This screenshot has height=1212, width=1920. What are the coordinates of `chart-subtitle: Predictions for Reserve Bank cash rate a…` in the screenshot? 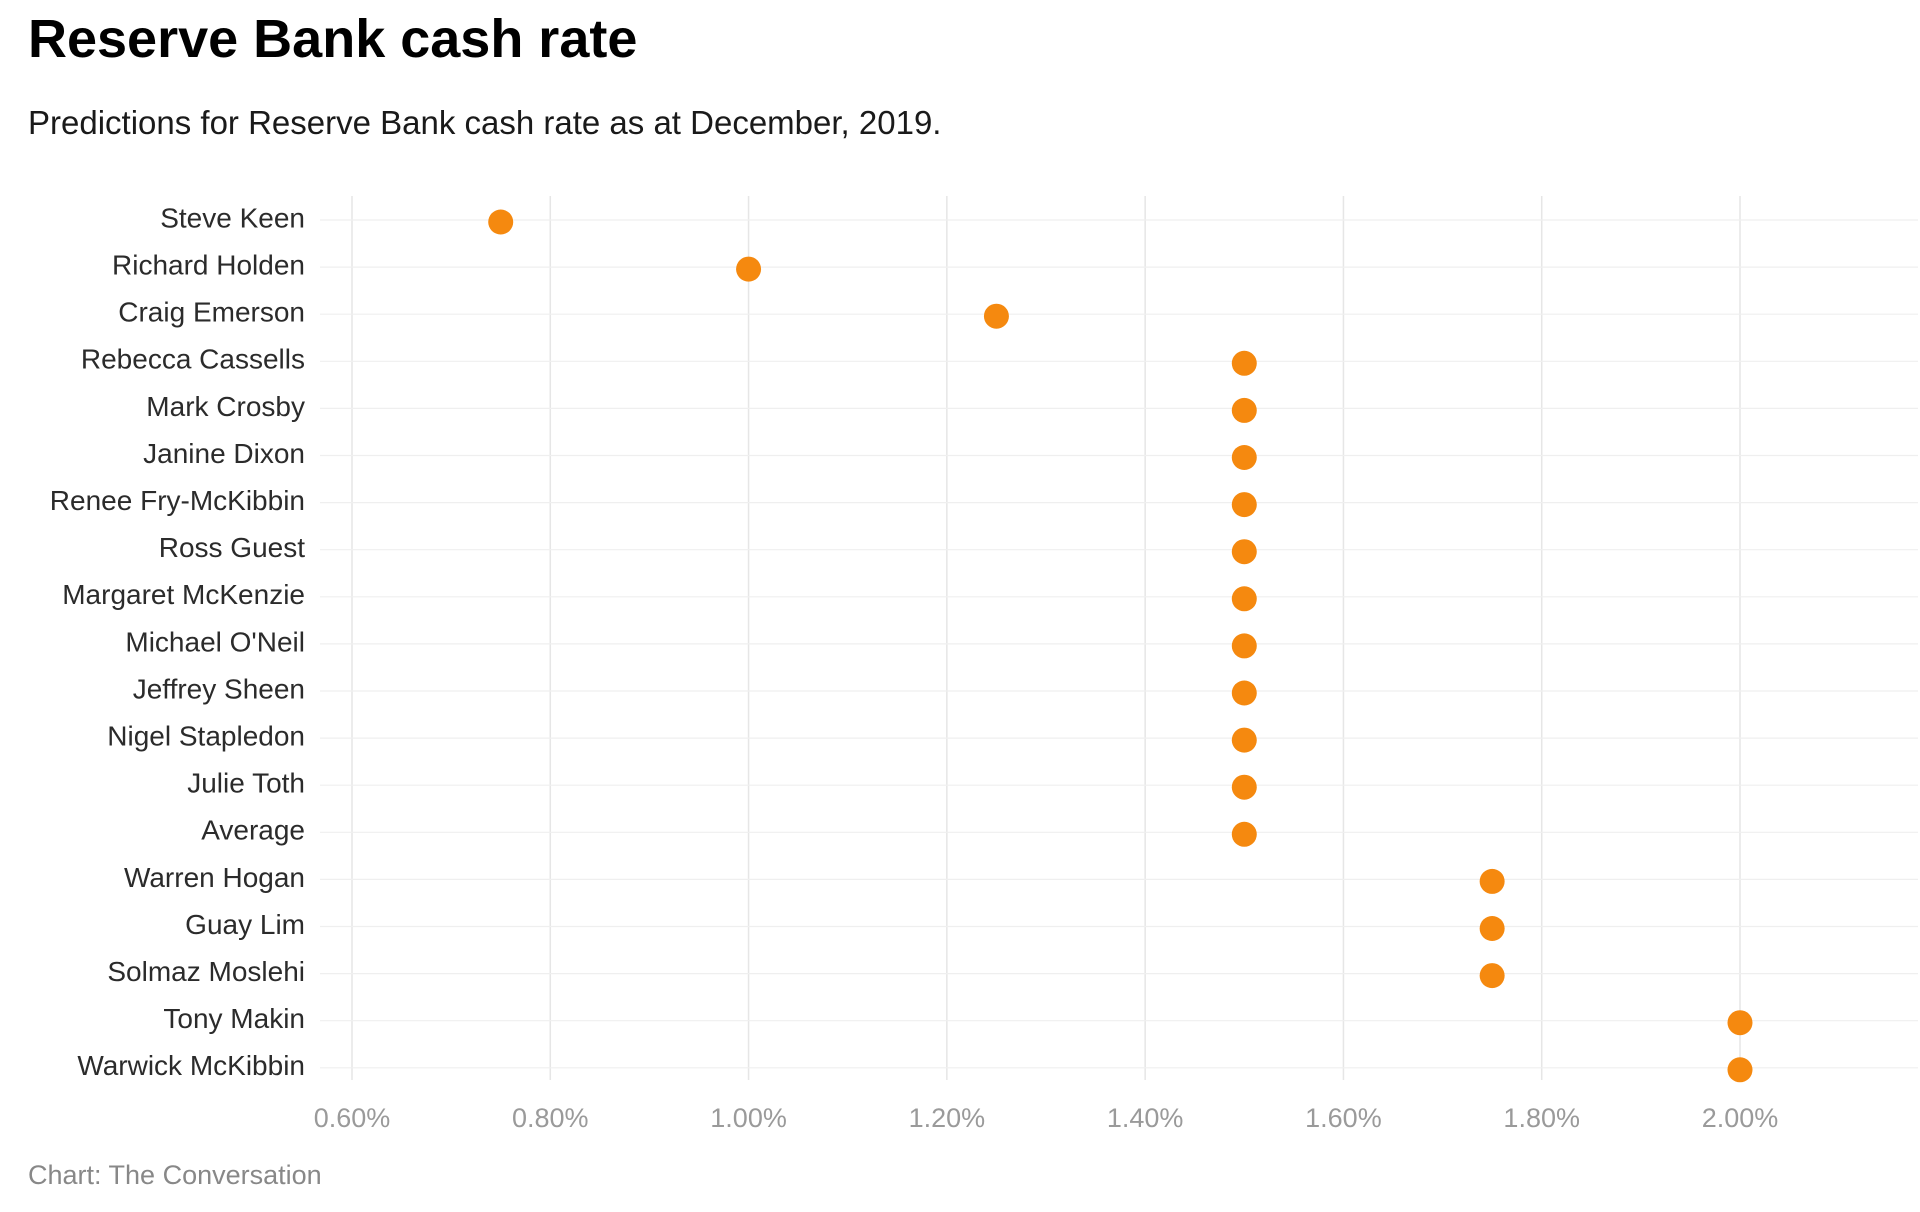 It's located at (485, 122).